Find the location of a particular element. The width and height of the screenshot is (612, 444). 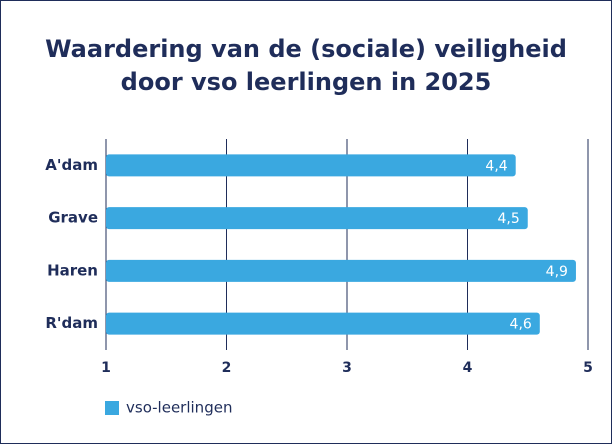

y-tick-label: A'dam is located at coordinates (71, 165).